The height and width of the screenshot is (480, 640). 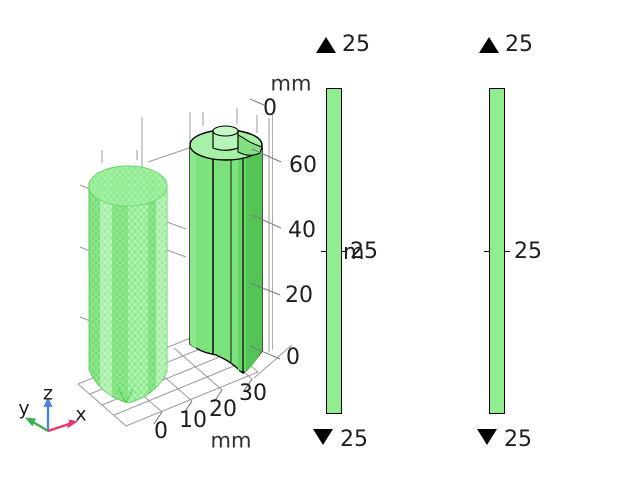 What do you see at coordinates (302, 230) in the screenshot?
I see `z-tick-label-40: 40` at bounding box center [302, 230].